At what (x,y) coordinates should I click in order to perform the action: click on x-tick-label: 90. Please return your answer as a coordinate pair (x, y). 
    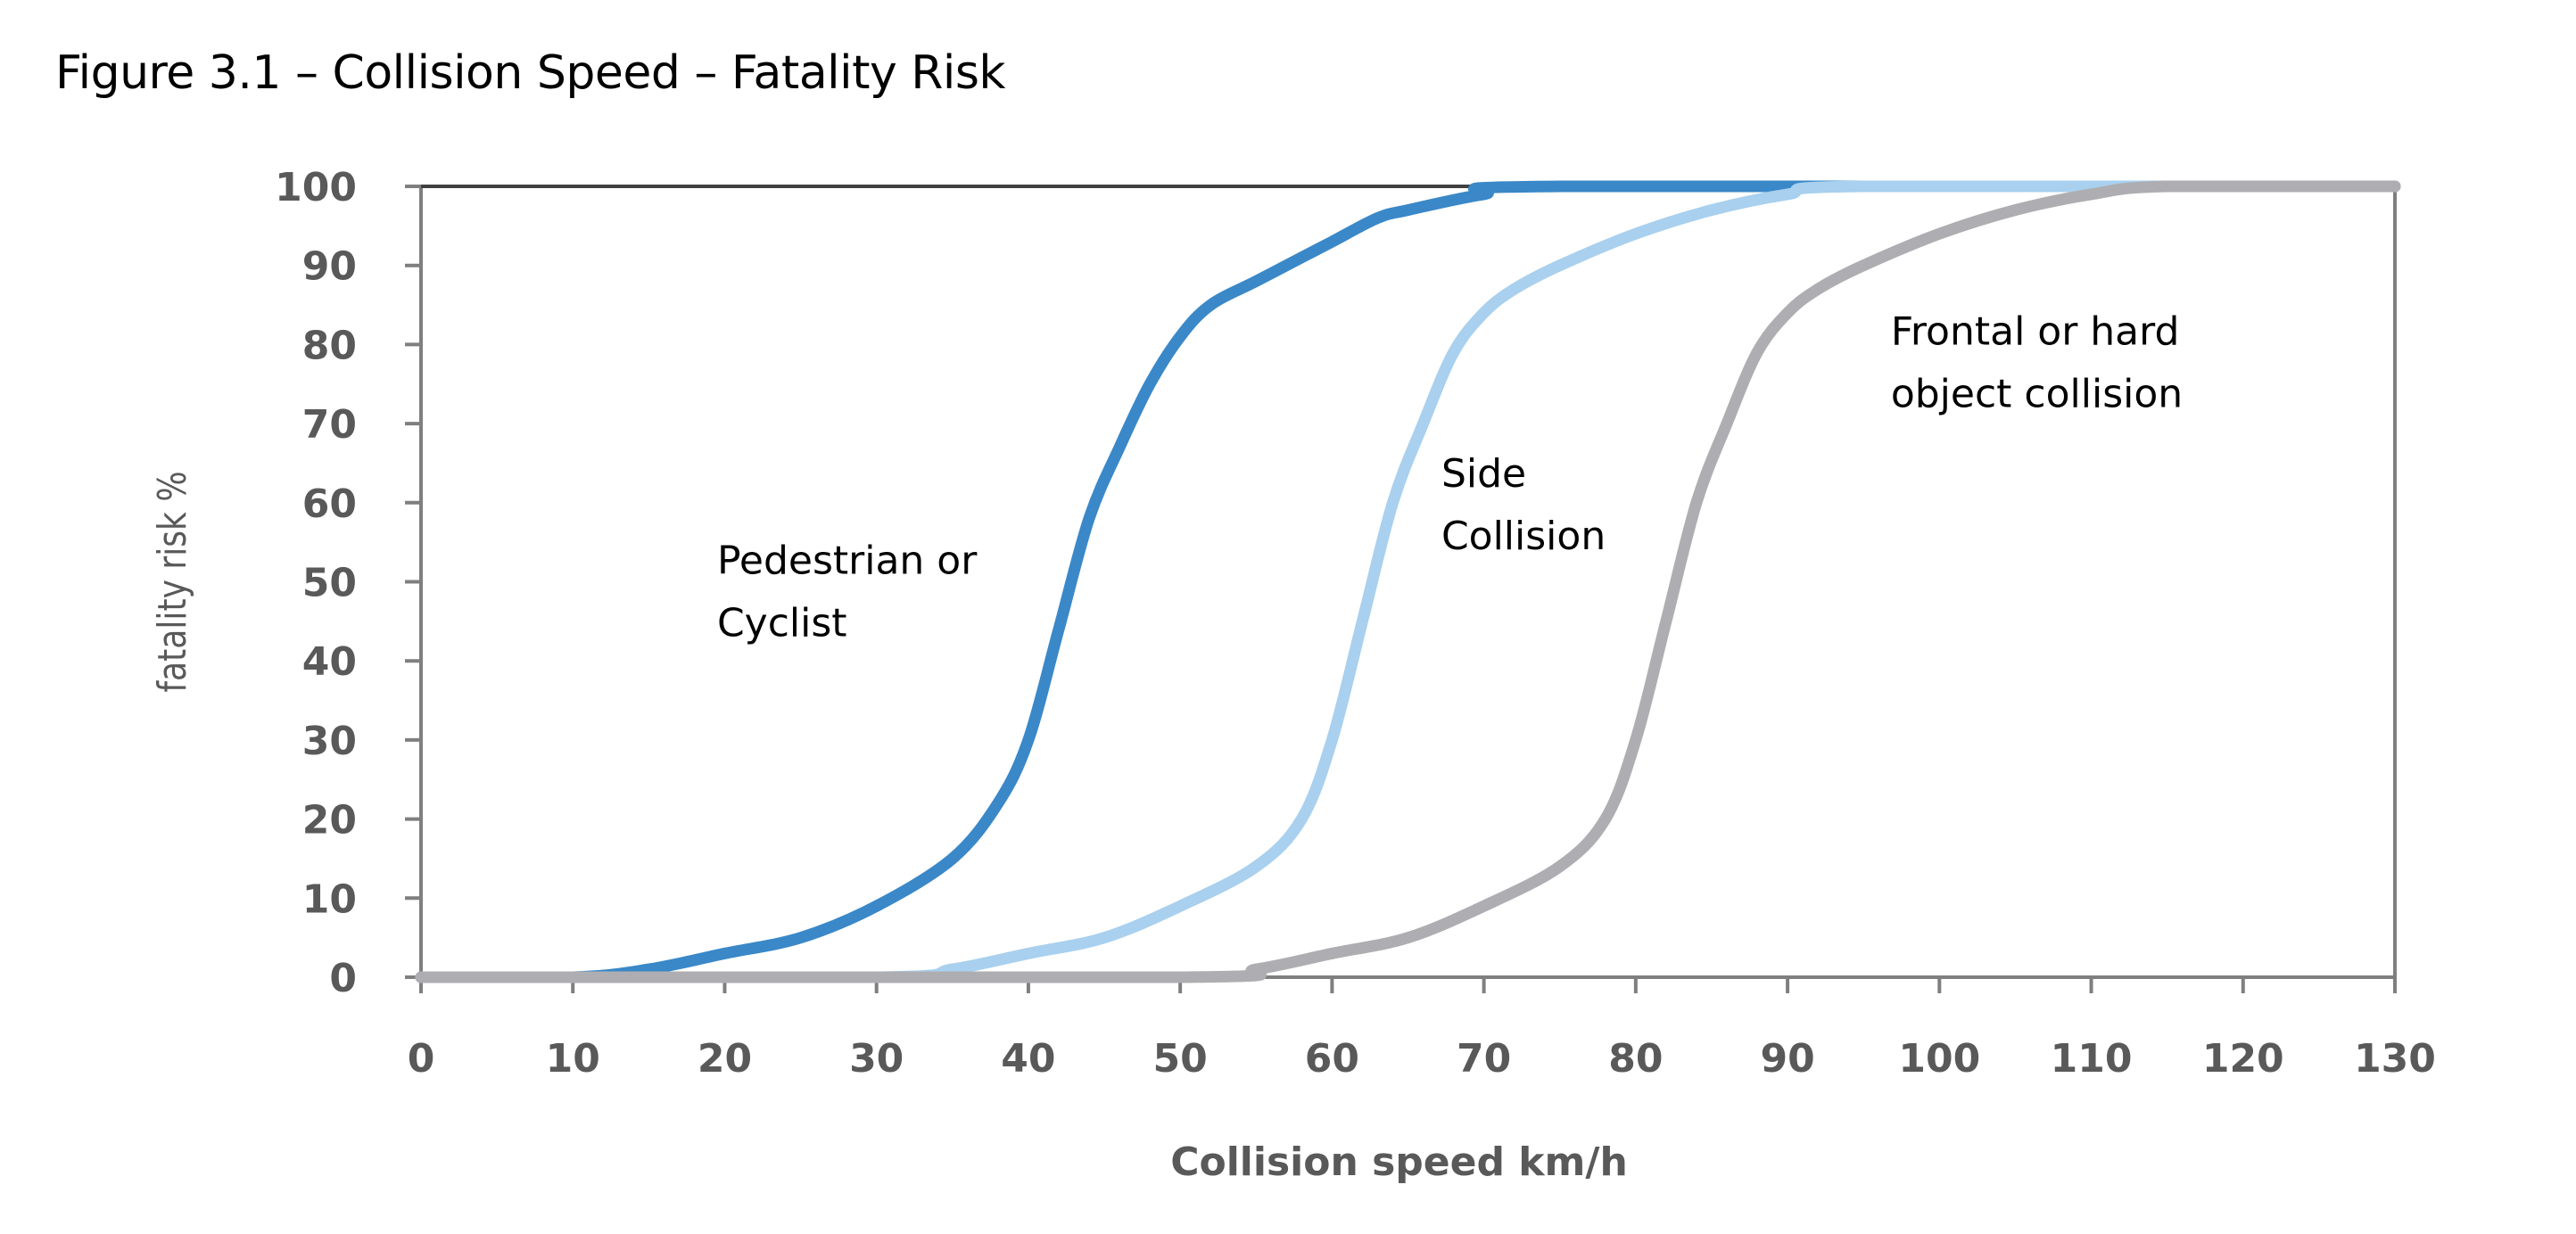
    Looking at the image, I should click on (1787, 1059).